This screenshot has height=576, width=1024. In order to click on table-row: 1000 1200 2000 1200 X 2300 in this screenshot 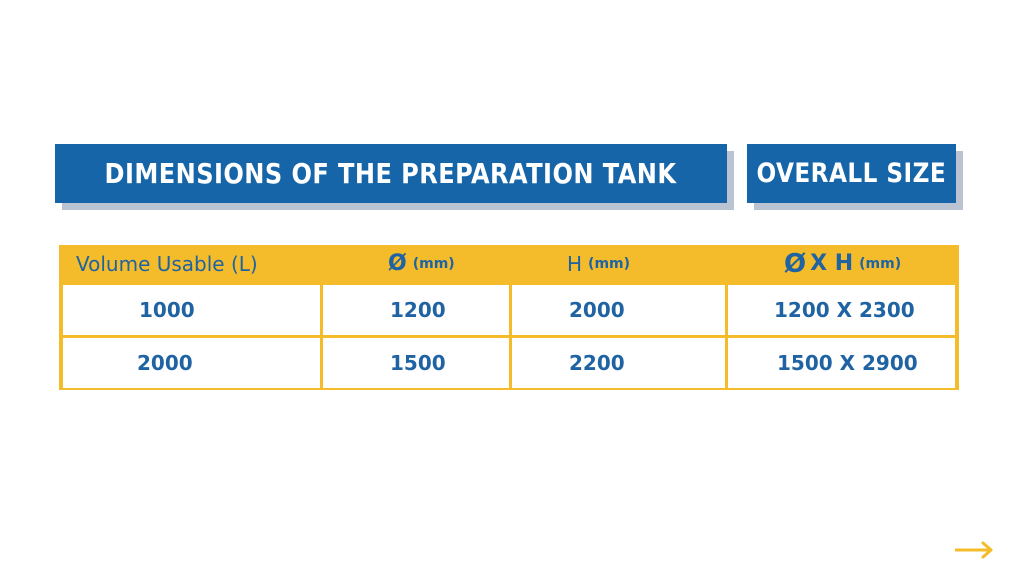, I will do `click(509, 310)`.